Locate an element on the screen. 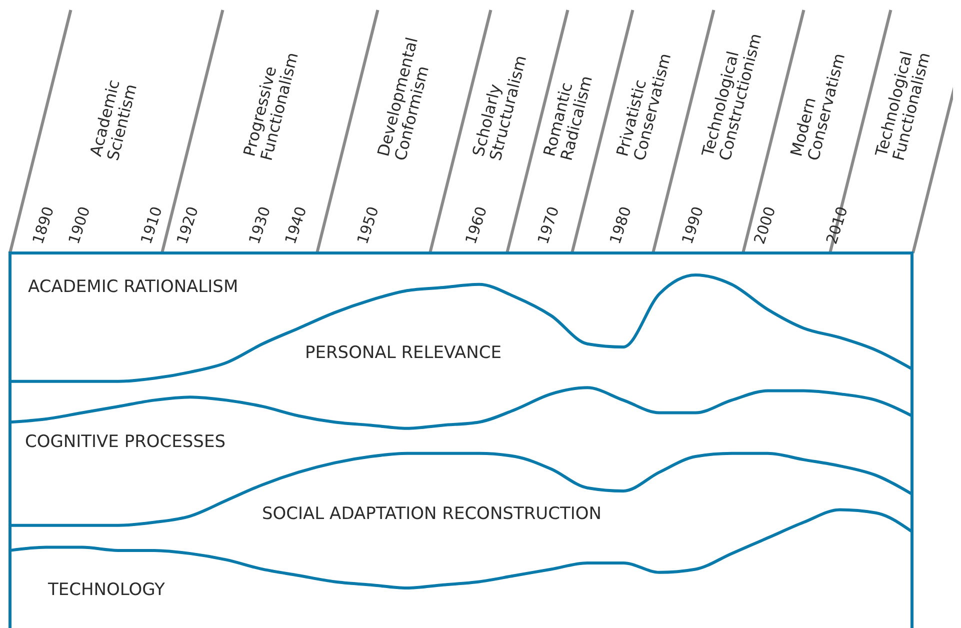 This screenshot has height=628, width=961. annotation: SOCIAL ADAPTATION RECONSTRUCTION is located at coordinates (432, 514).